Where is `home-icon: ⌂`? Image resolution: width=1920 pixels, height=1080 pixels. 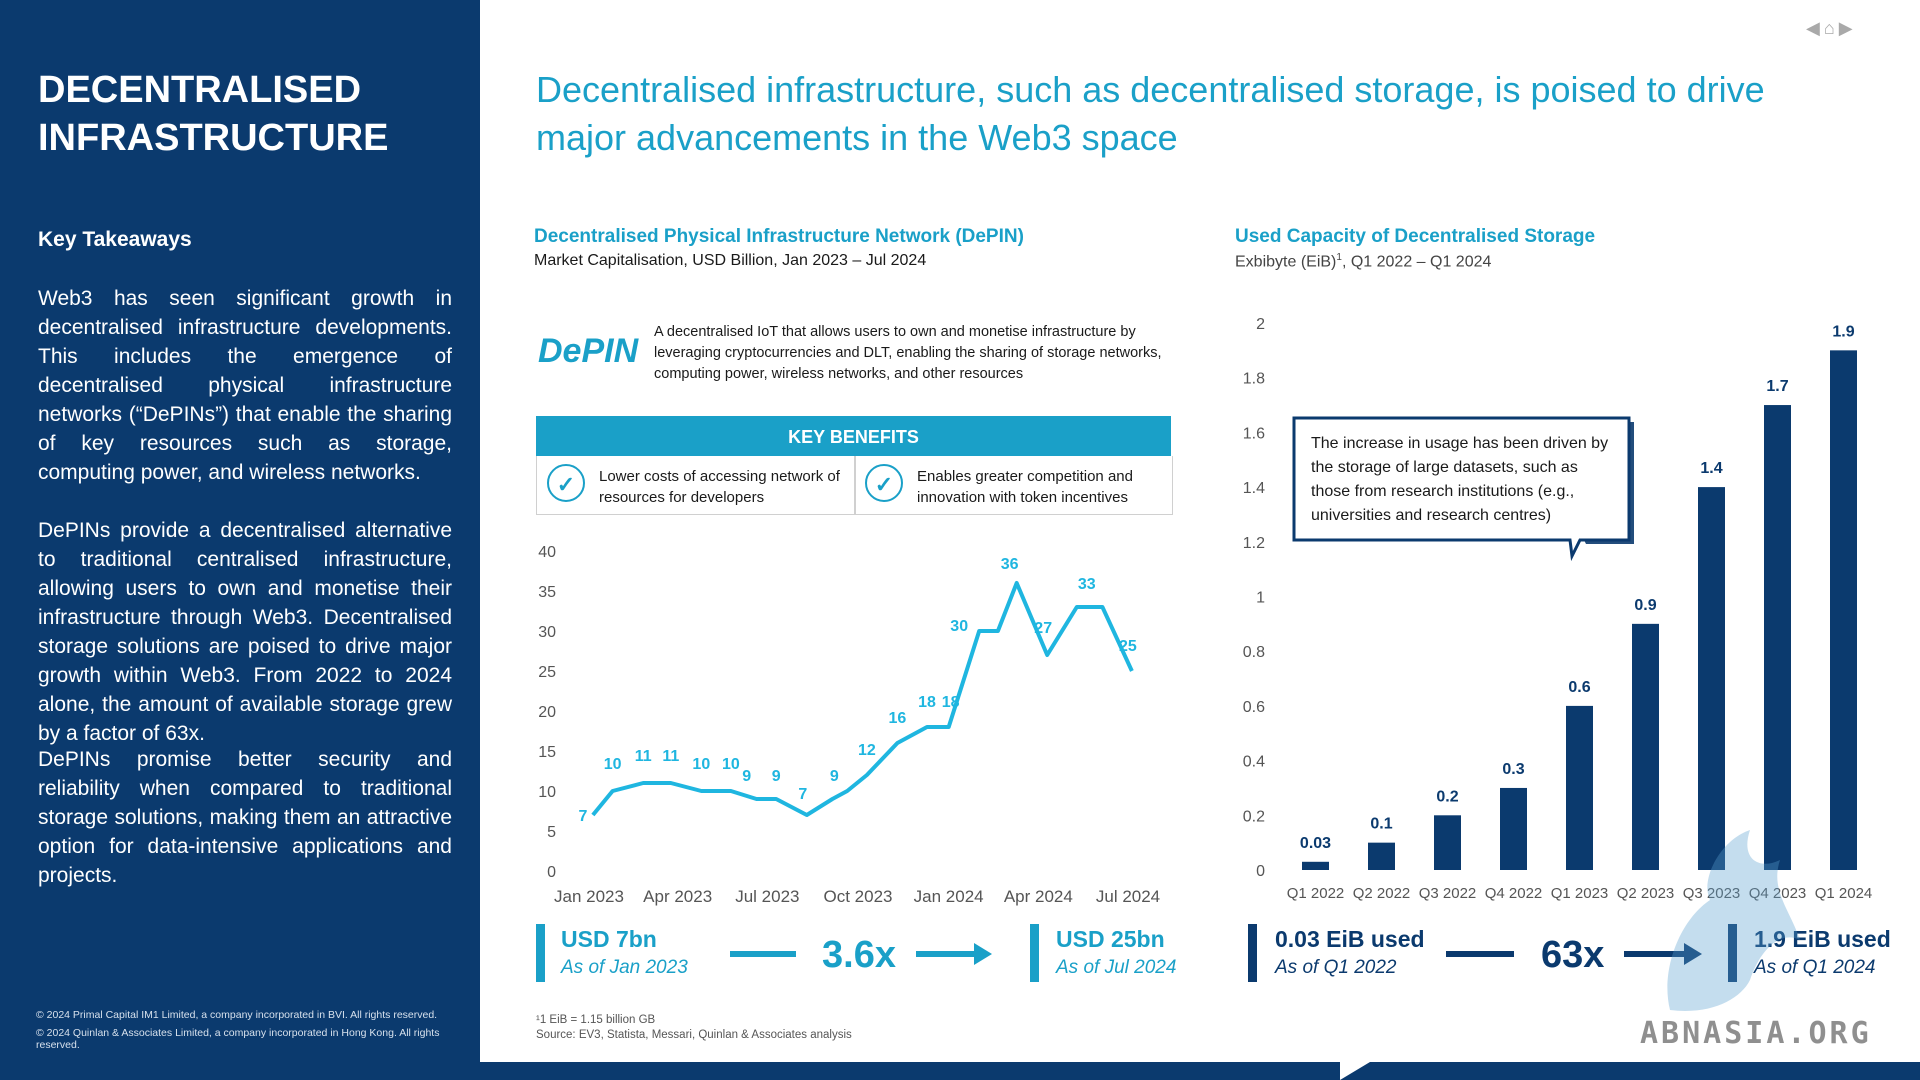
home-icon: ⌂ is located at coordinates (1831, 28).